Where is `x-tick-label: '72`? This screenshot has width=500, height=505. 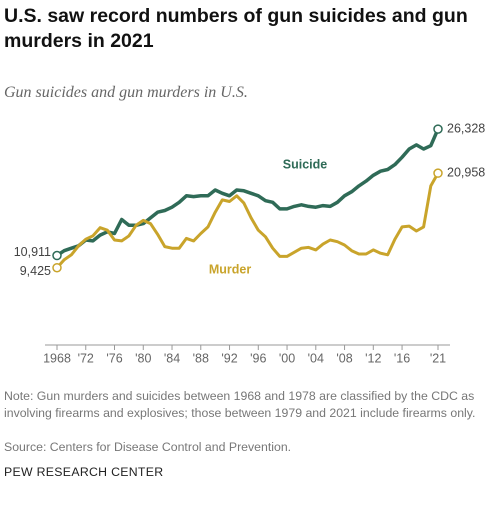
x-tick-label: '72 is located at coordinates (86, 358).